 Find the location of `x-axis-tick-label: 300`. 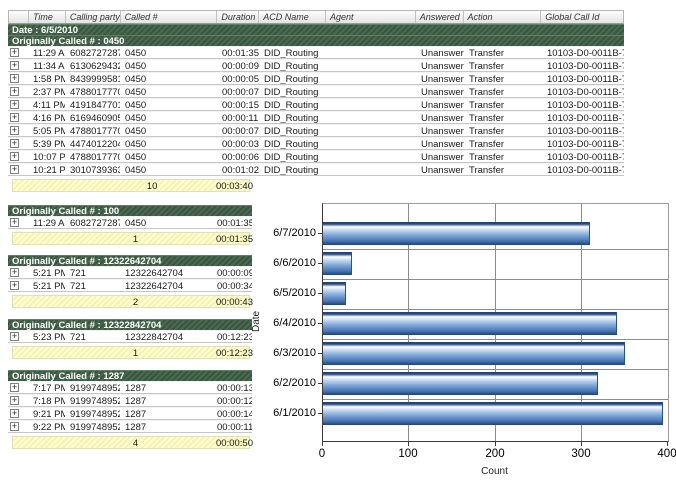

x-axis-tick-label: 300 is located at coordinates (581, 454).